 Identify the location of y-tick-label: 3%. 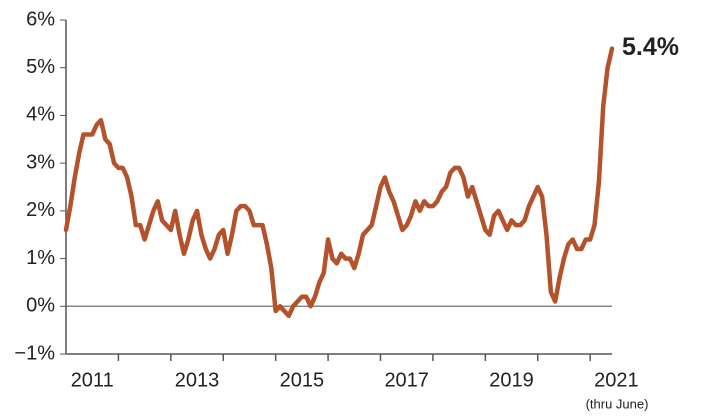
(40, 162).